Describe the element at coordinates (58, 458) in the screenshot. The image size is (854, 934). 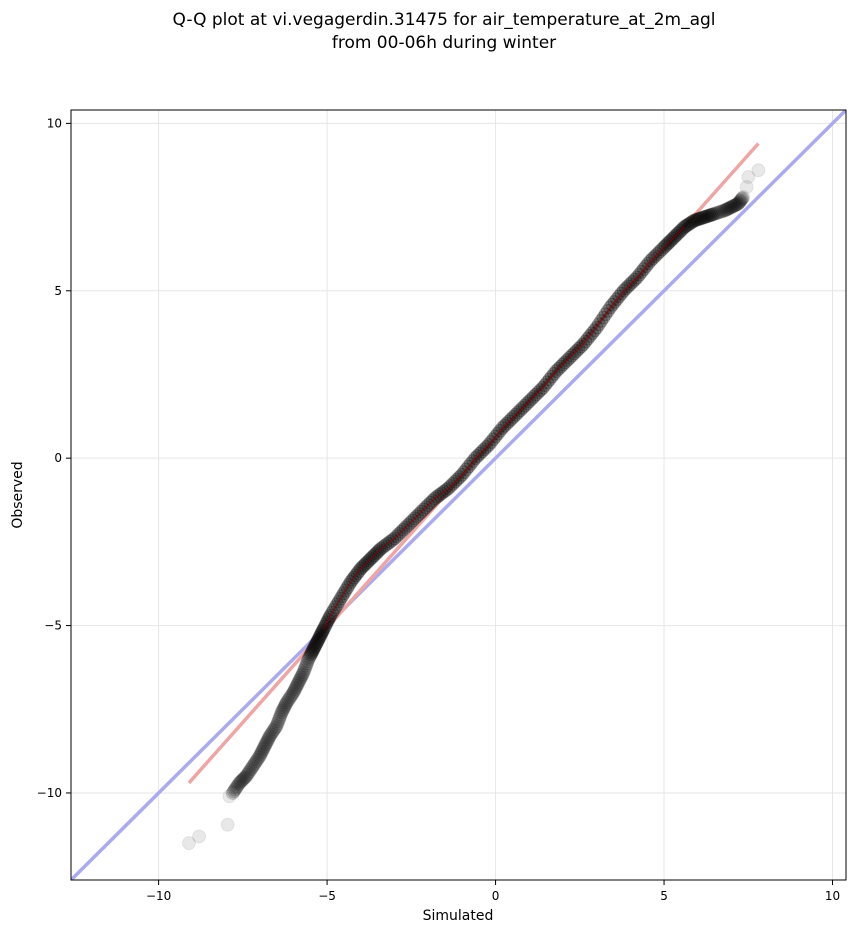
I see `y-tick-label: 0` at that location.